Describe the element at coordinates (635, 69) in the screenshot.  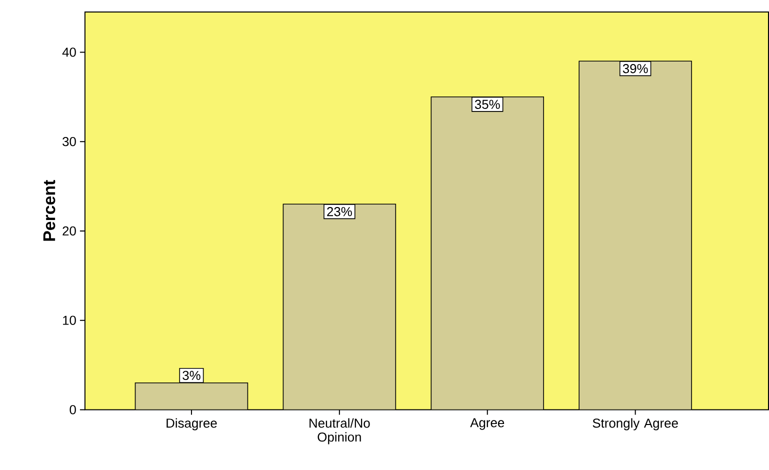
I see `data-label: 39%` at that location.